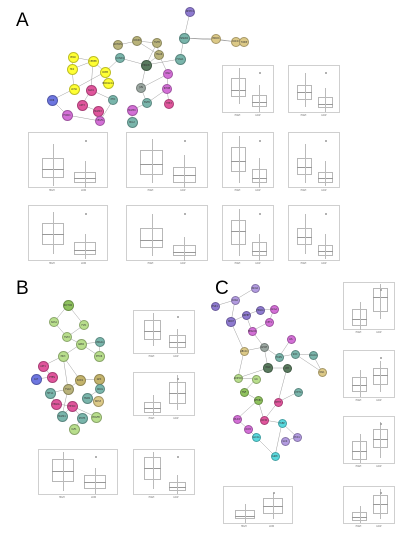 The image size is (404, 550). I want to click on network-node-label: AKT1, so click(43, 366).